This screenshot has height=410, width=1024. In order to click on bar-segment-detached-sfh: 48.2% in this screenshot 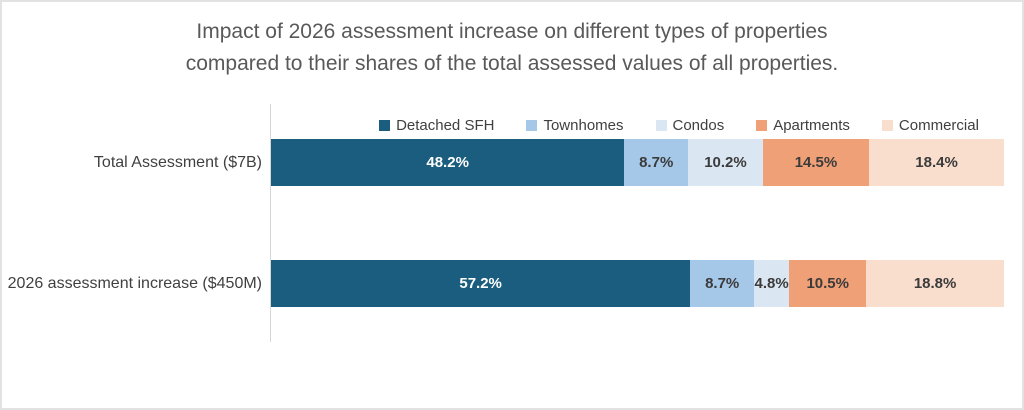, I will do `click(448, 162)`.